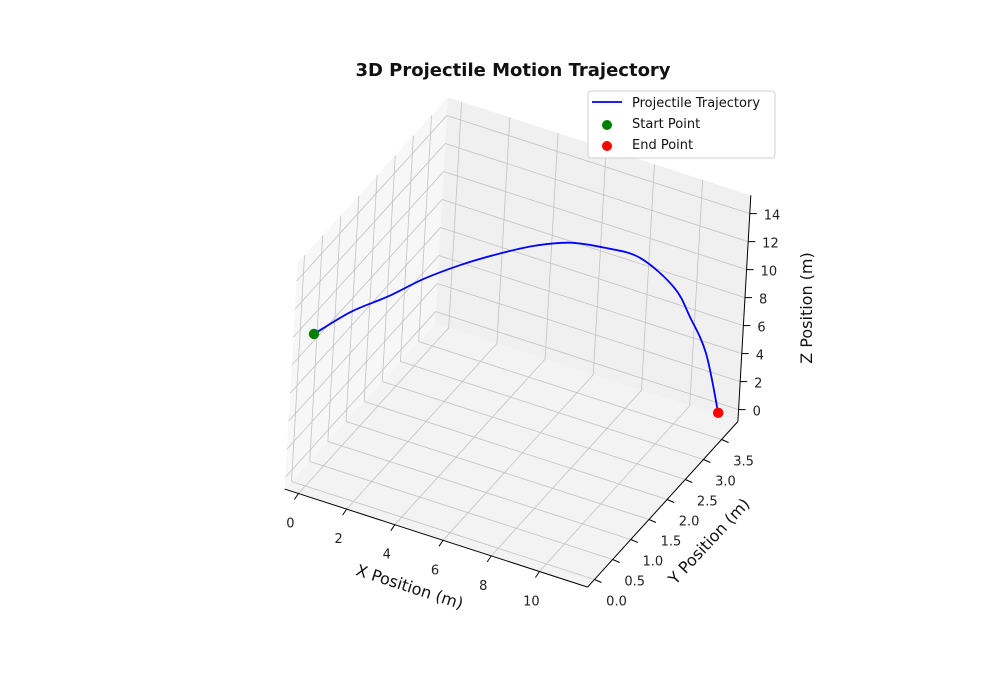  What do you see at coordinates (763, 300) in the screenshot?
I see `z-tick-label: 8` at bounding box center [763, 300].